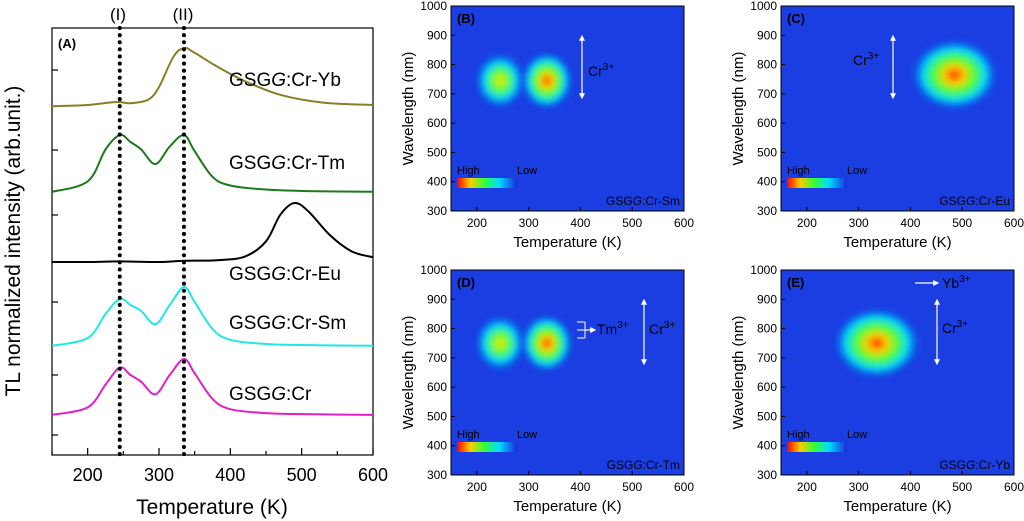 This screenshot has height=521, width=1024. Describe the element at coordinates (67, 43) in the screenshot. I see `panel-a-letter: (A)` at that location.